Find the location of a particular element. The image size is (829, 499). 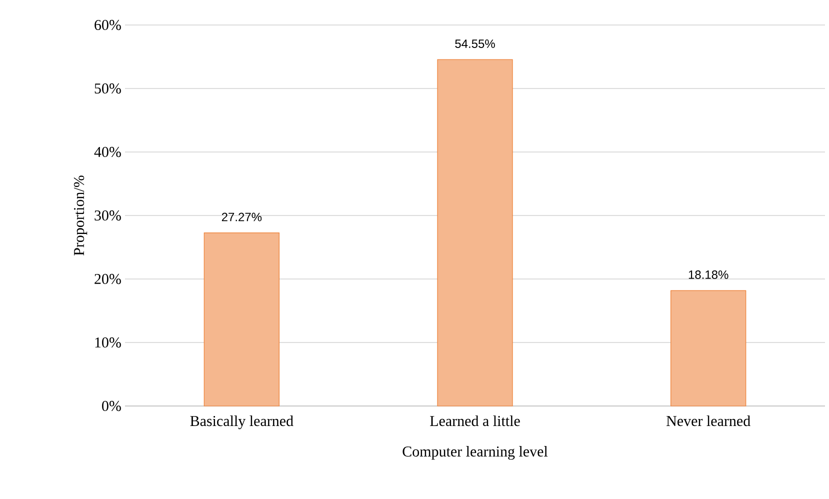

data-label: 18.18% is located at coordinates (708, 274).